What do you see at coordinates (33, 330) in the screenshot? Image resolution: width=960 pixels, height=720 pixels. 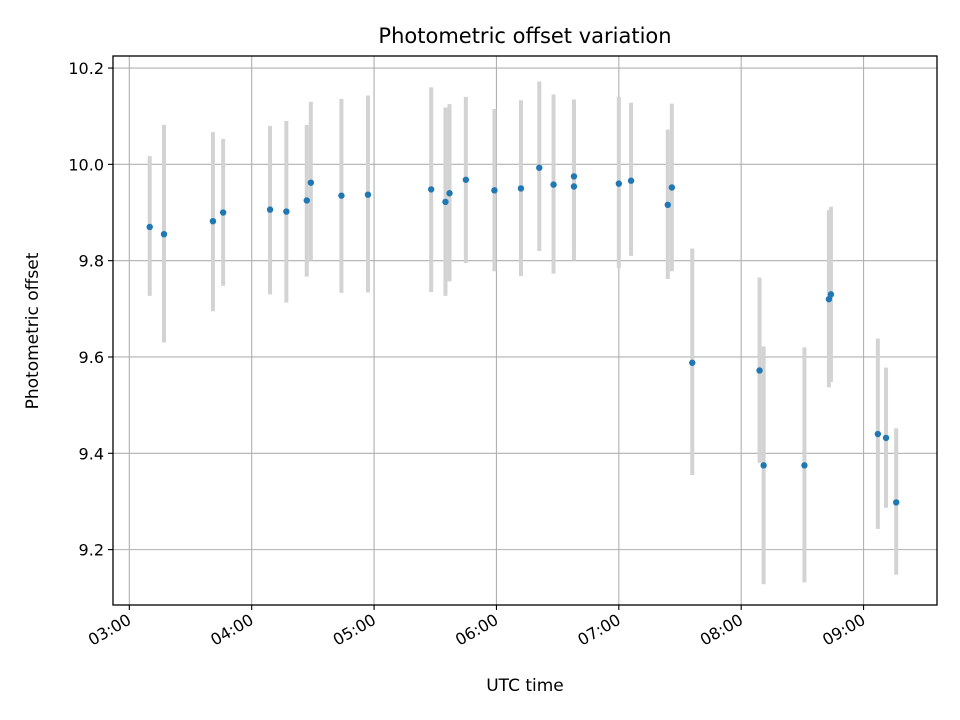 I see `y-axis-label: Photometric offset` at bounding box center [33, 330].